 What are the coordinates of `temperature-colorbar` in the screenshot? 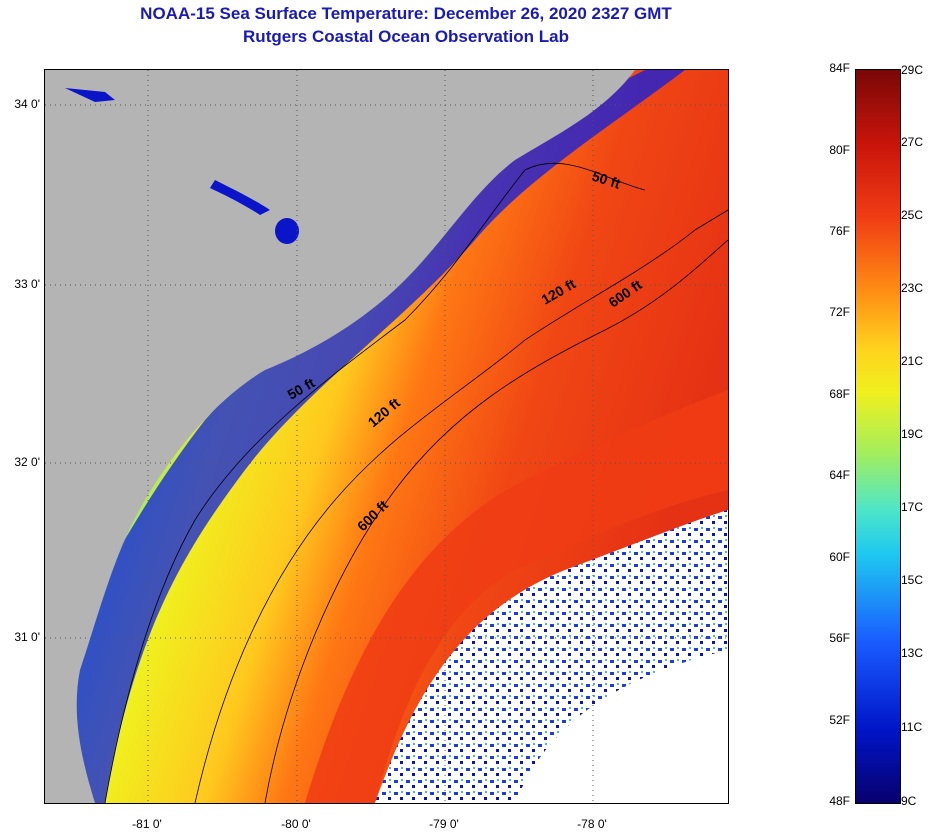 It's located at (878, 436).